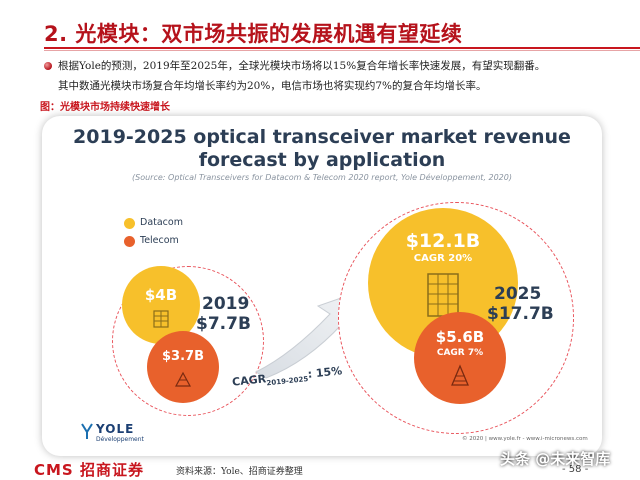 Image resolution: width=640 pixels, height=480 pixels. What do you see at coordinates (161, 295) in the screenshot?
I see `datacom-value-2019: $4B` at bounding box center [161, 295].